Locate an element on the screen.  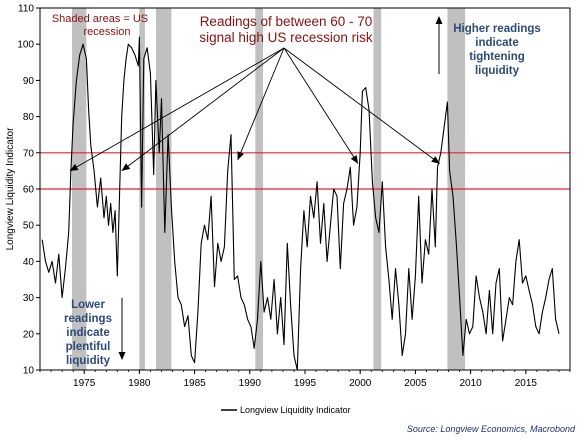
source-note: Source: Longview Economics, Macrobond is located at coordinates (491, 429).